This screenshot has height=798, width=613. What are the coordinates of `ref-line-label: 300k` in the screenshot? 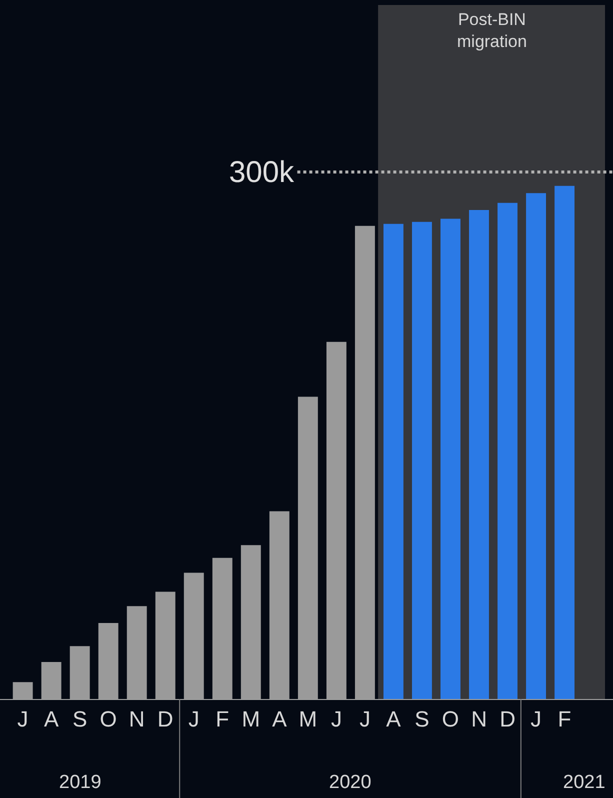 It's located at (262, 172).